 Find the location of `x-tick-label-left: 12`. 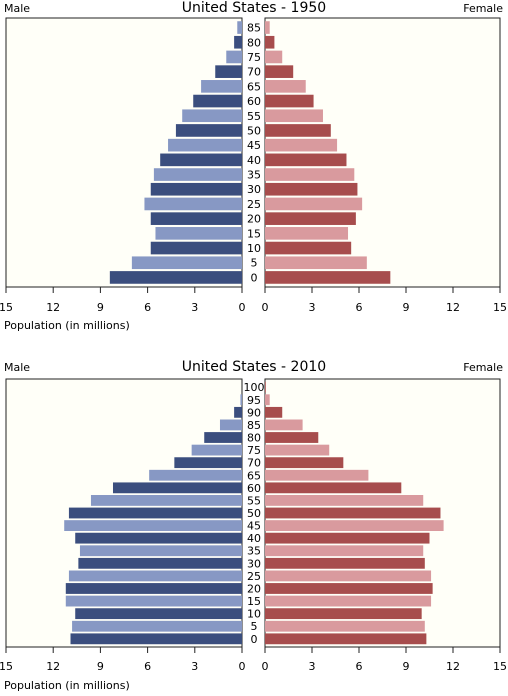

x-tick-label-left: 12 is located at coordinates (53, 307).